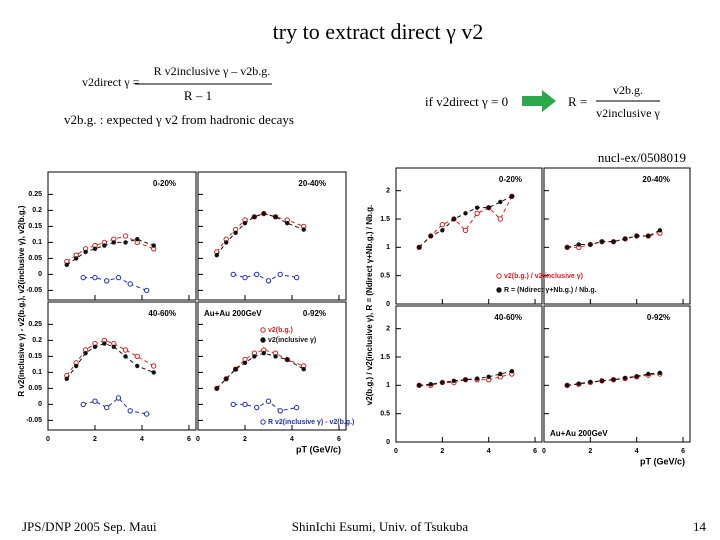  What do you see at coordinates (378, 31) in the screenshot?
I see `slide-title: try to extract direct γ v2` at bounding box center [378, 31].